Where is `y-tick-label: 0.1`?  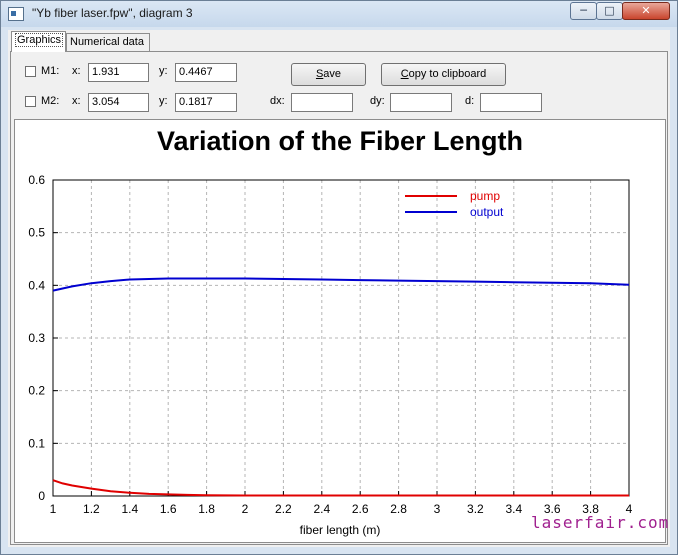
y-tick-label: 0.1 is located at coordinates (36, 443).